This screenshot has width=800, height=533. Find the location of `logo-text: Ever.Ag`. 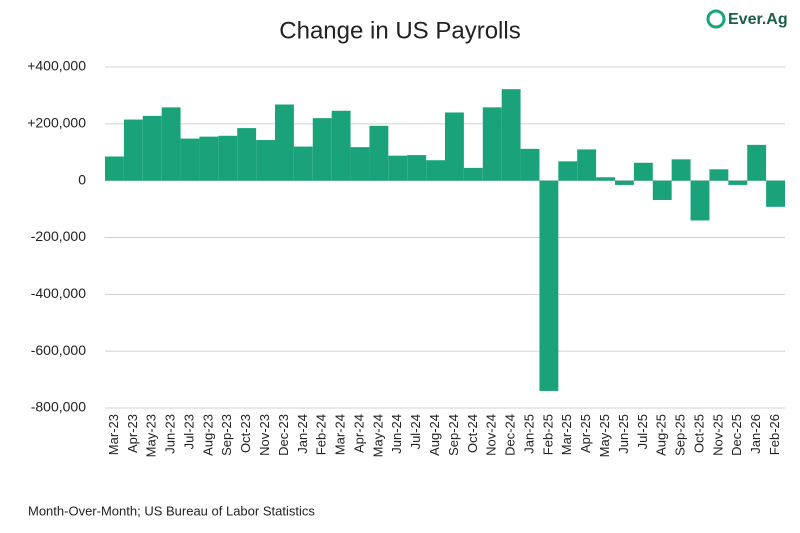

logo-text: Ever.Ag is located at coordinates (758, 19).